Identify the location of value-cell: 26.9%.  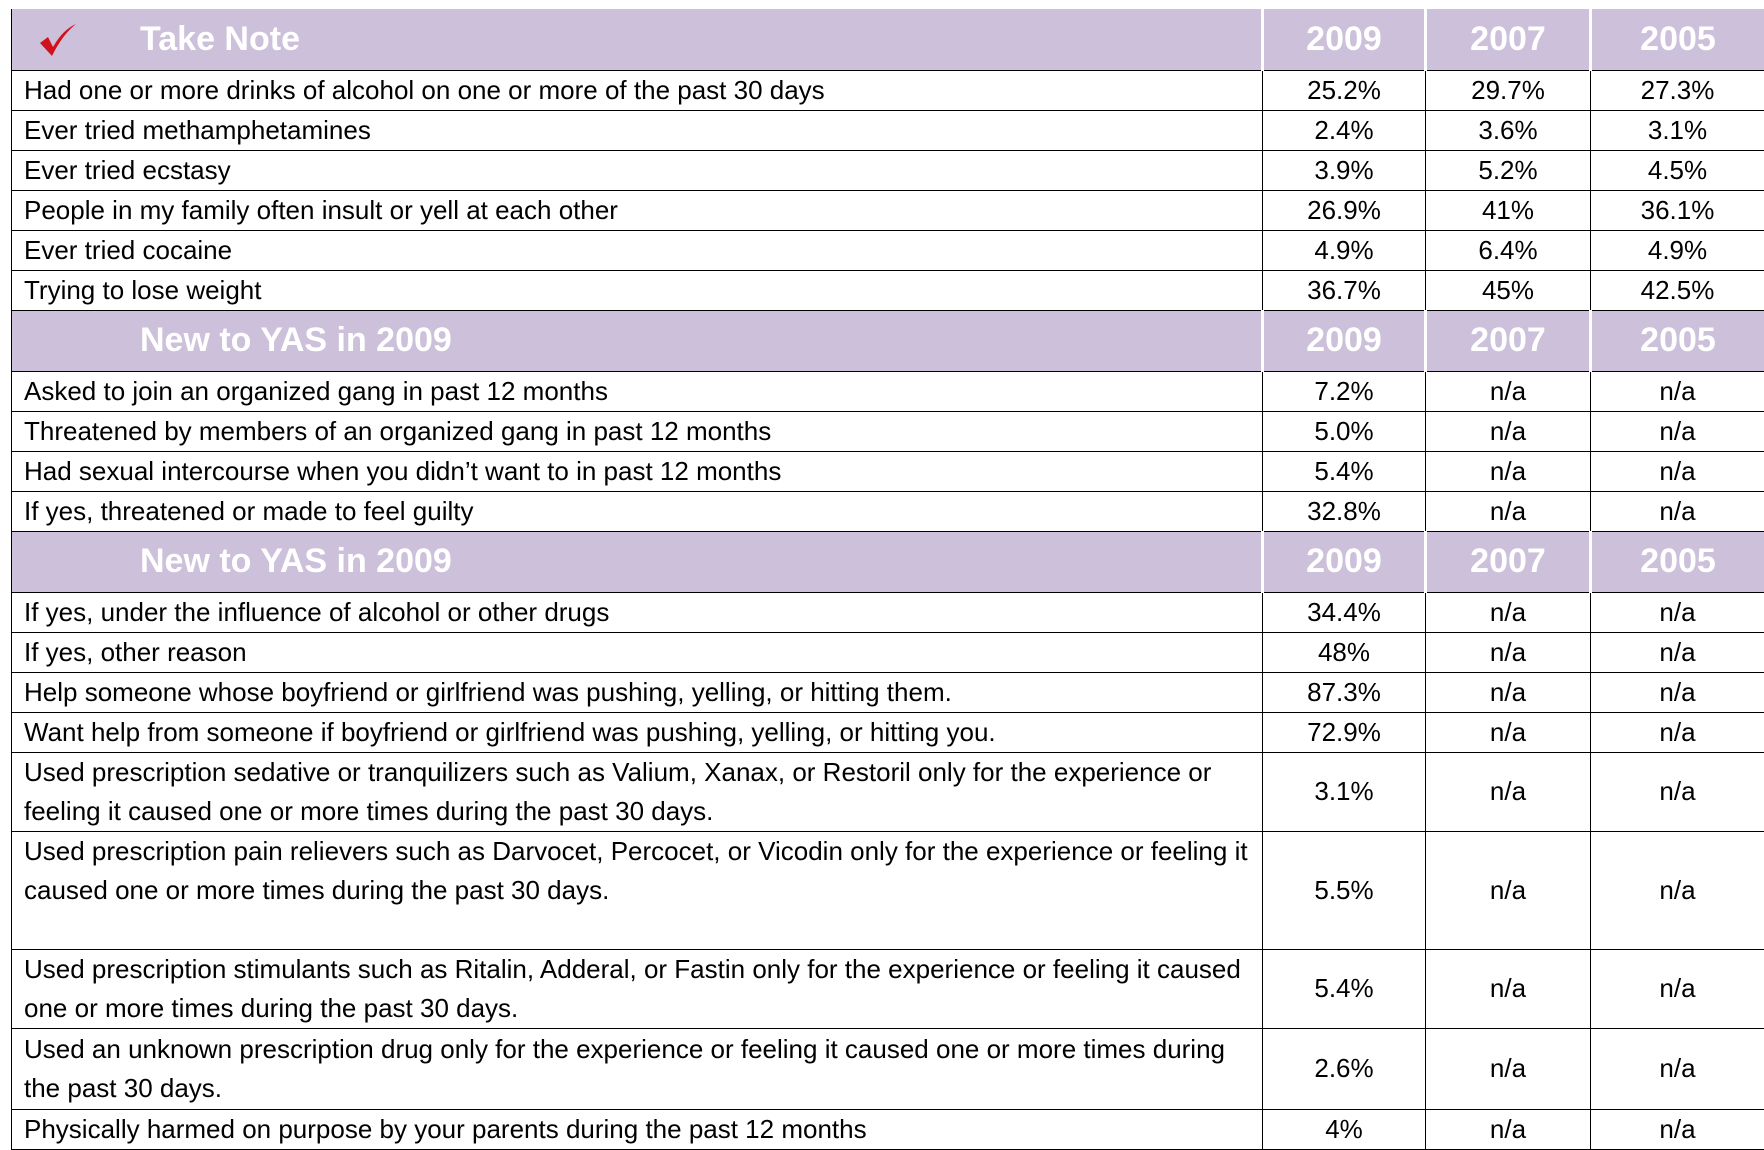
(1344, 210).